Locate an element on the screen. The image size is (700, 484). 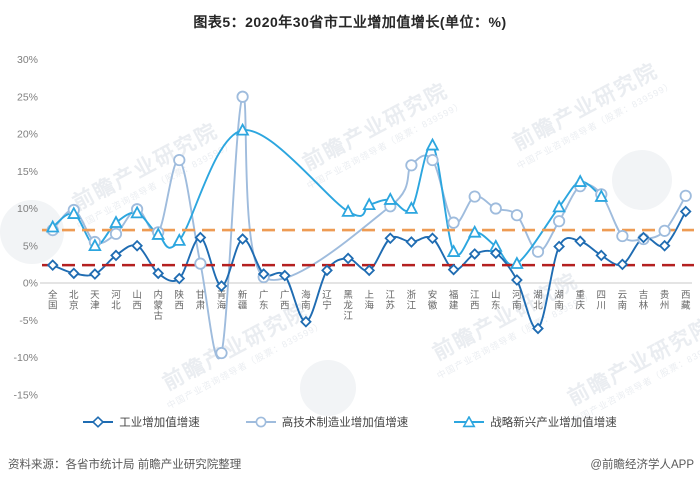
legend-label: 战略新兴产业增加值增速 is located at coordinates (553, 423).